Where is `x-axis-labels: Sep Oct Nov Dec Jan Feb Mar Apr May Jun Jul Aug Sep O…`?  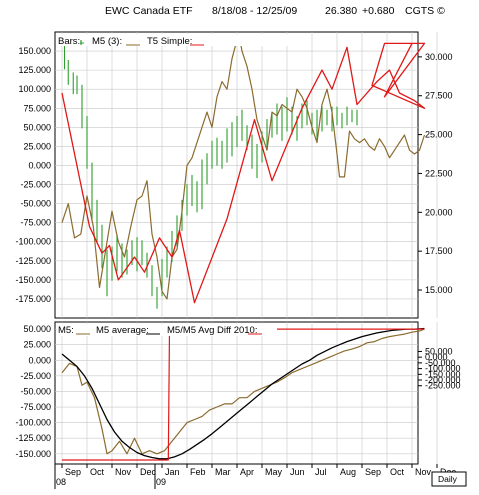
x-axis-labels: Sep Oct Nov Dec Jan Feb Mar Apr May Jun Jul Aug Sep O… is located at coordinates (259, 470).